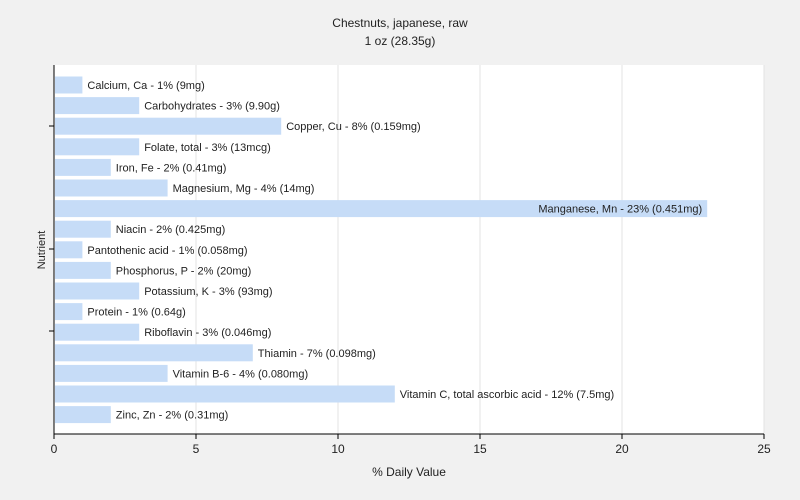 This screenshot has height=500, width=800. What do you see at coordinates (353, 127) in the screenshot?
I see `bar-label: Copper, Cu - 8% (0.159mg)` at bounding box center [353, 127].